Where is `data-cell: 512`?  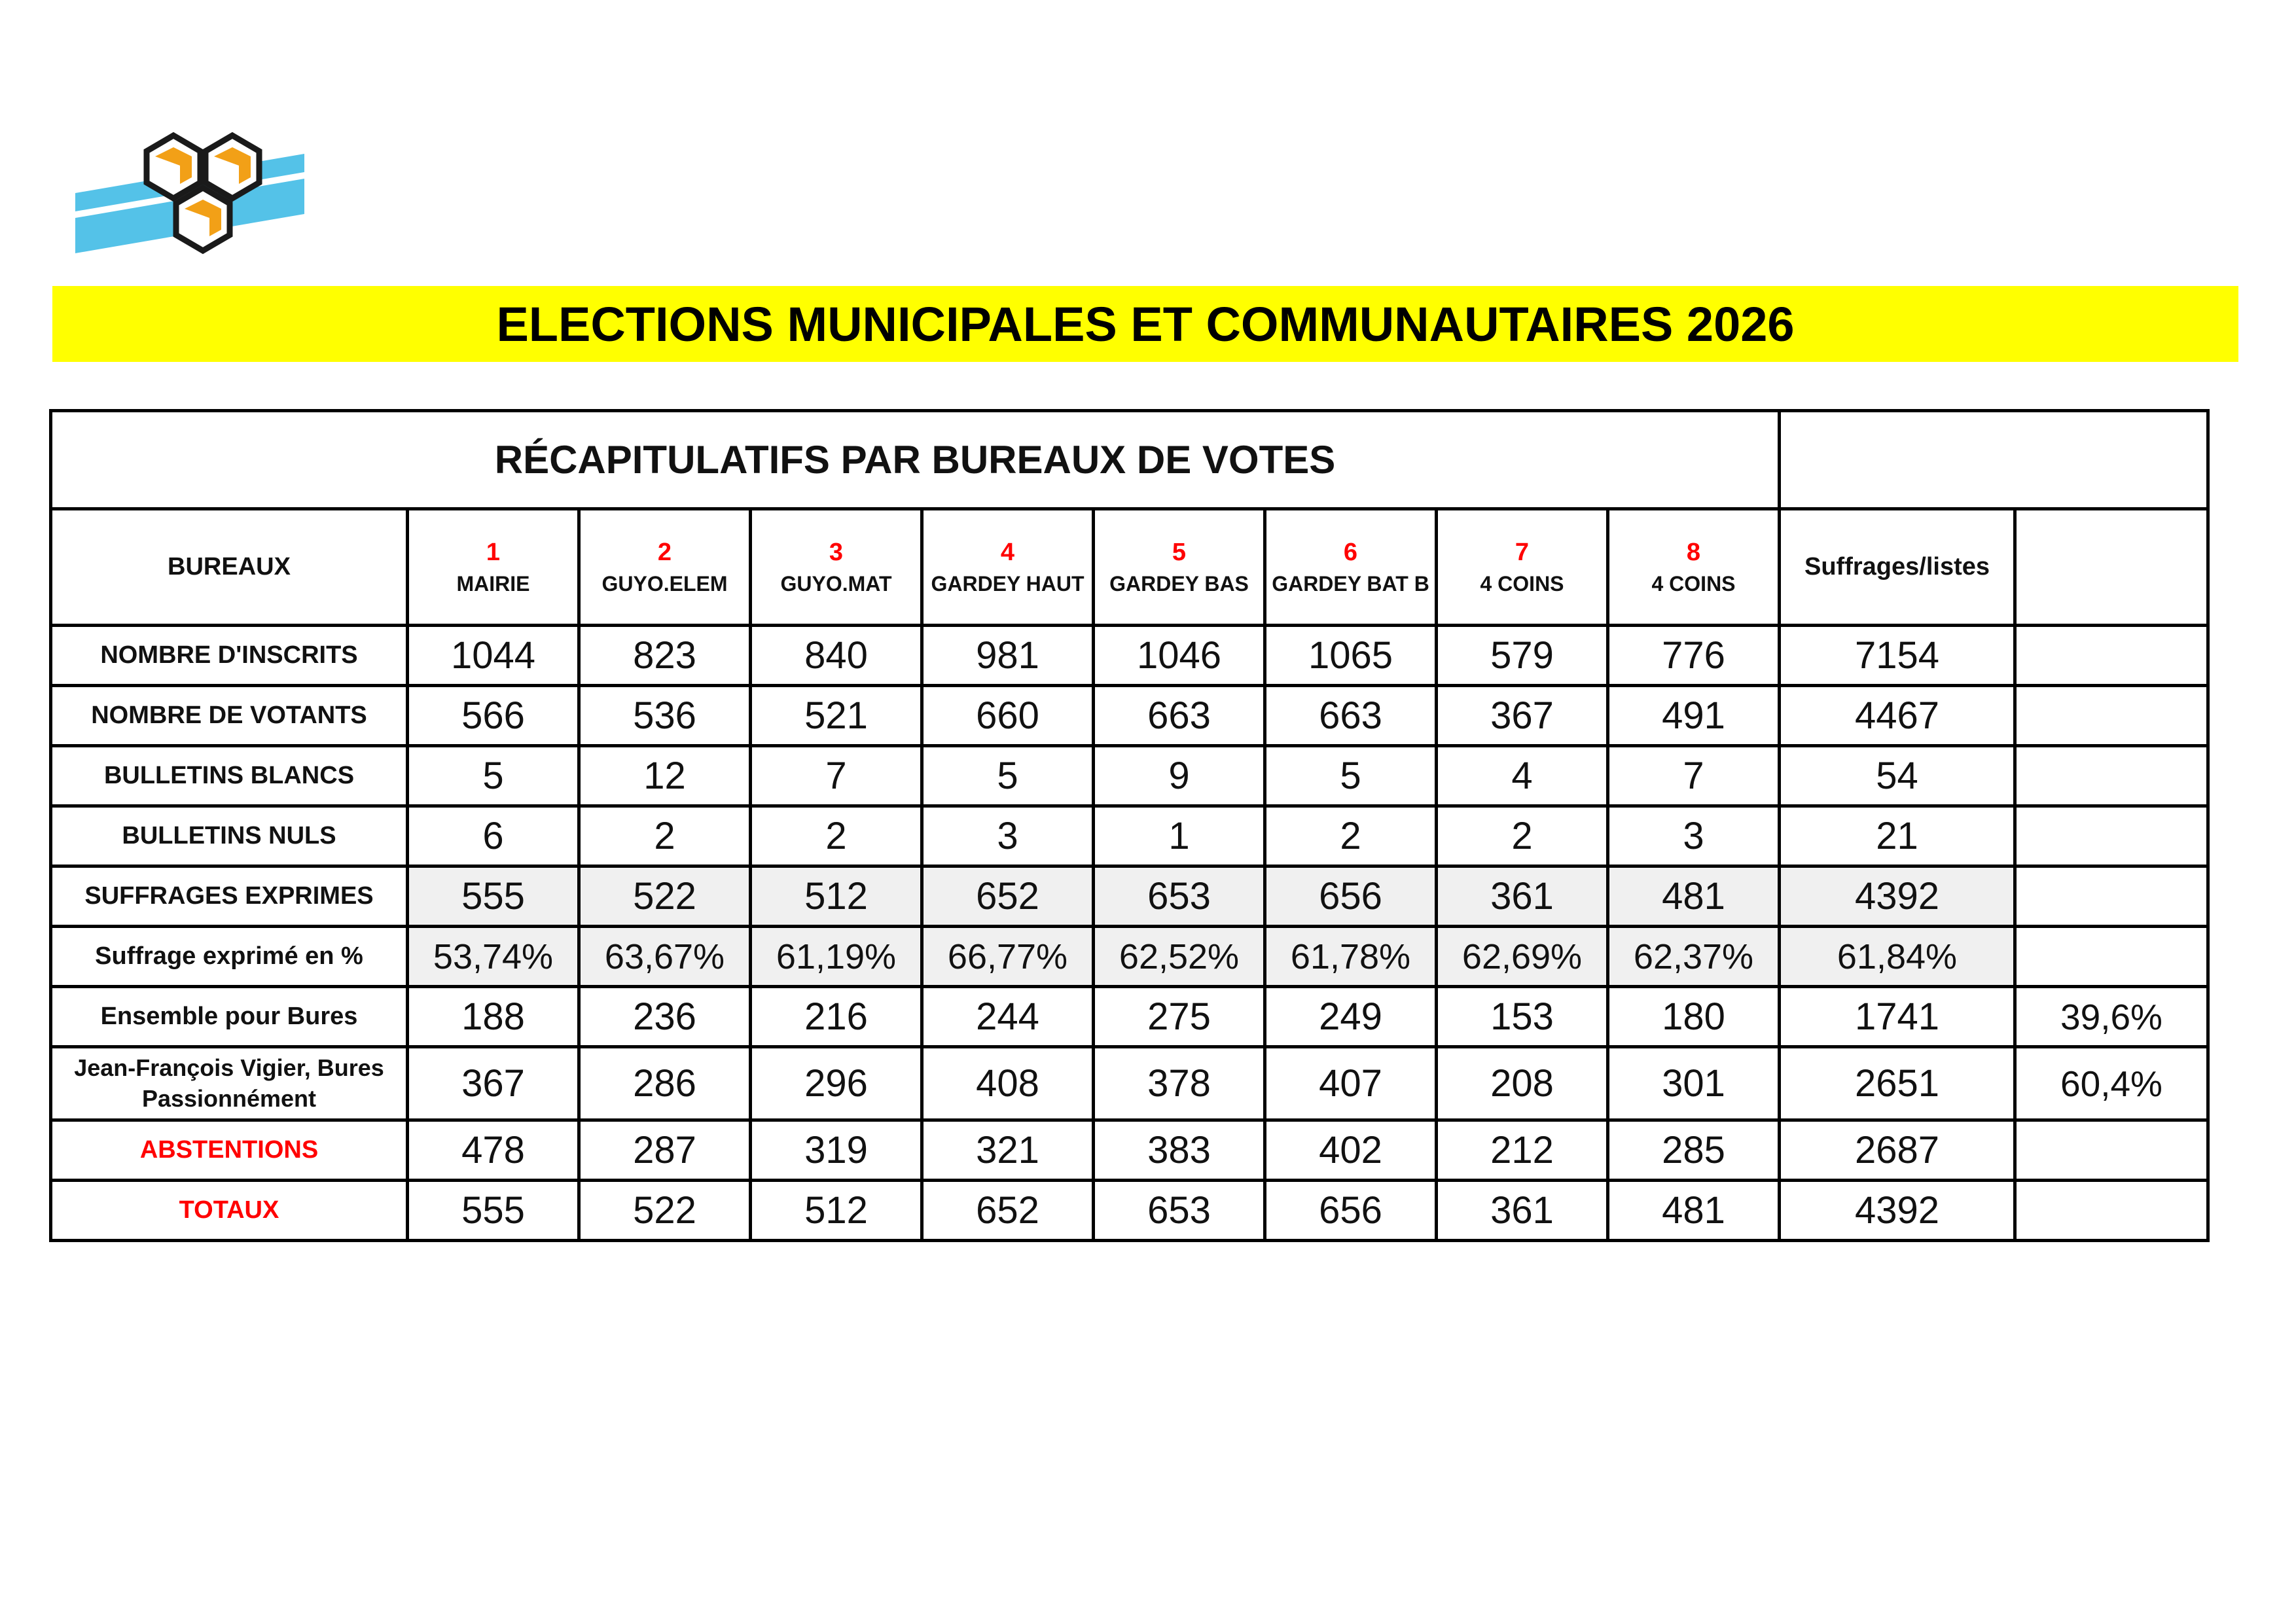 data-cell: 512 is located at coordinates (836, 896).